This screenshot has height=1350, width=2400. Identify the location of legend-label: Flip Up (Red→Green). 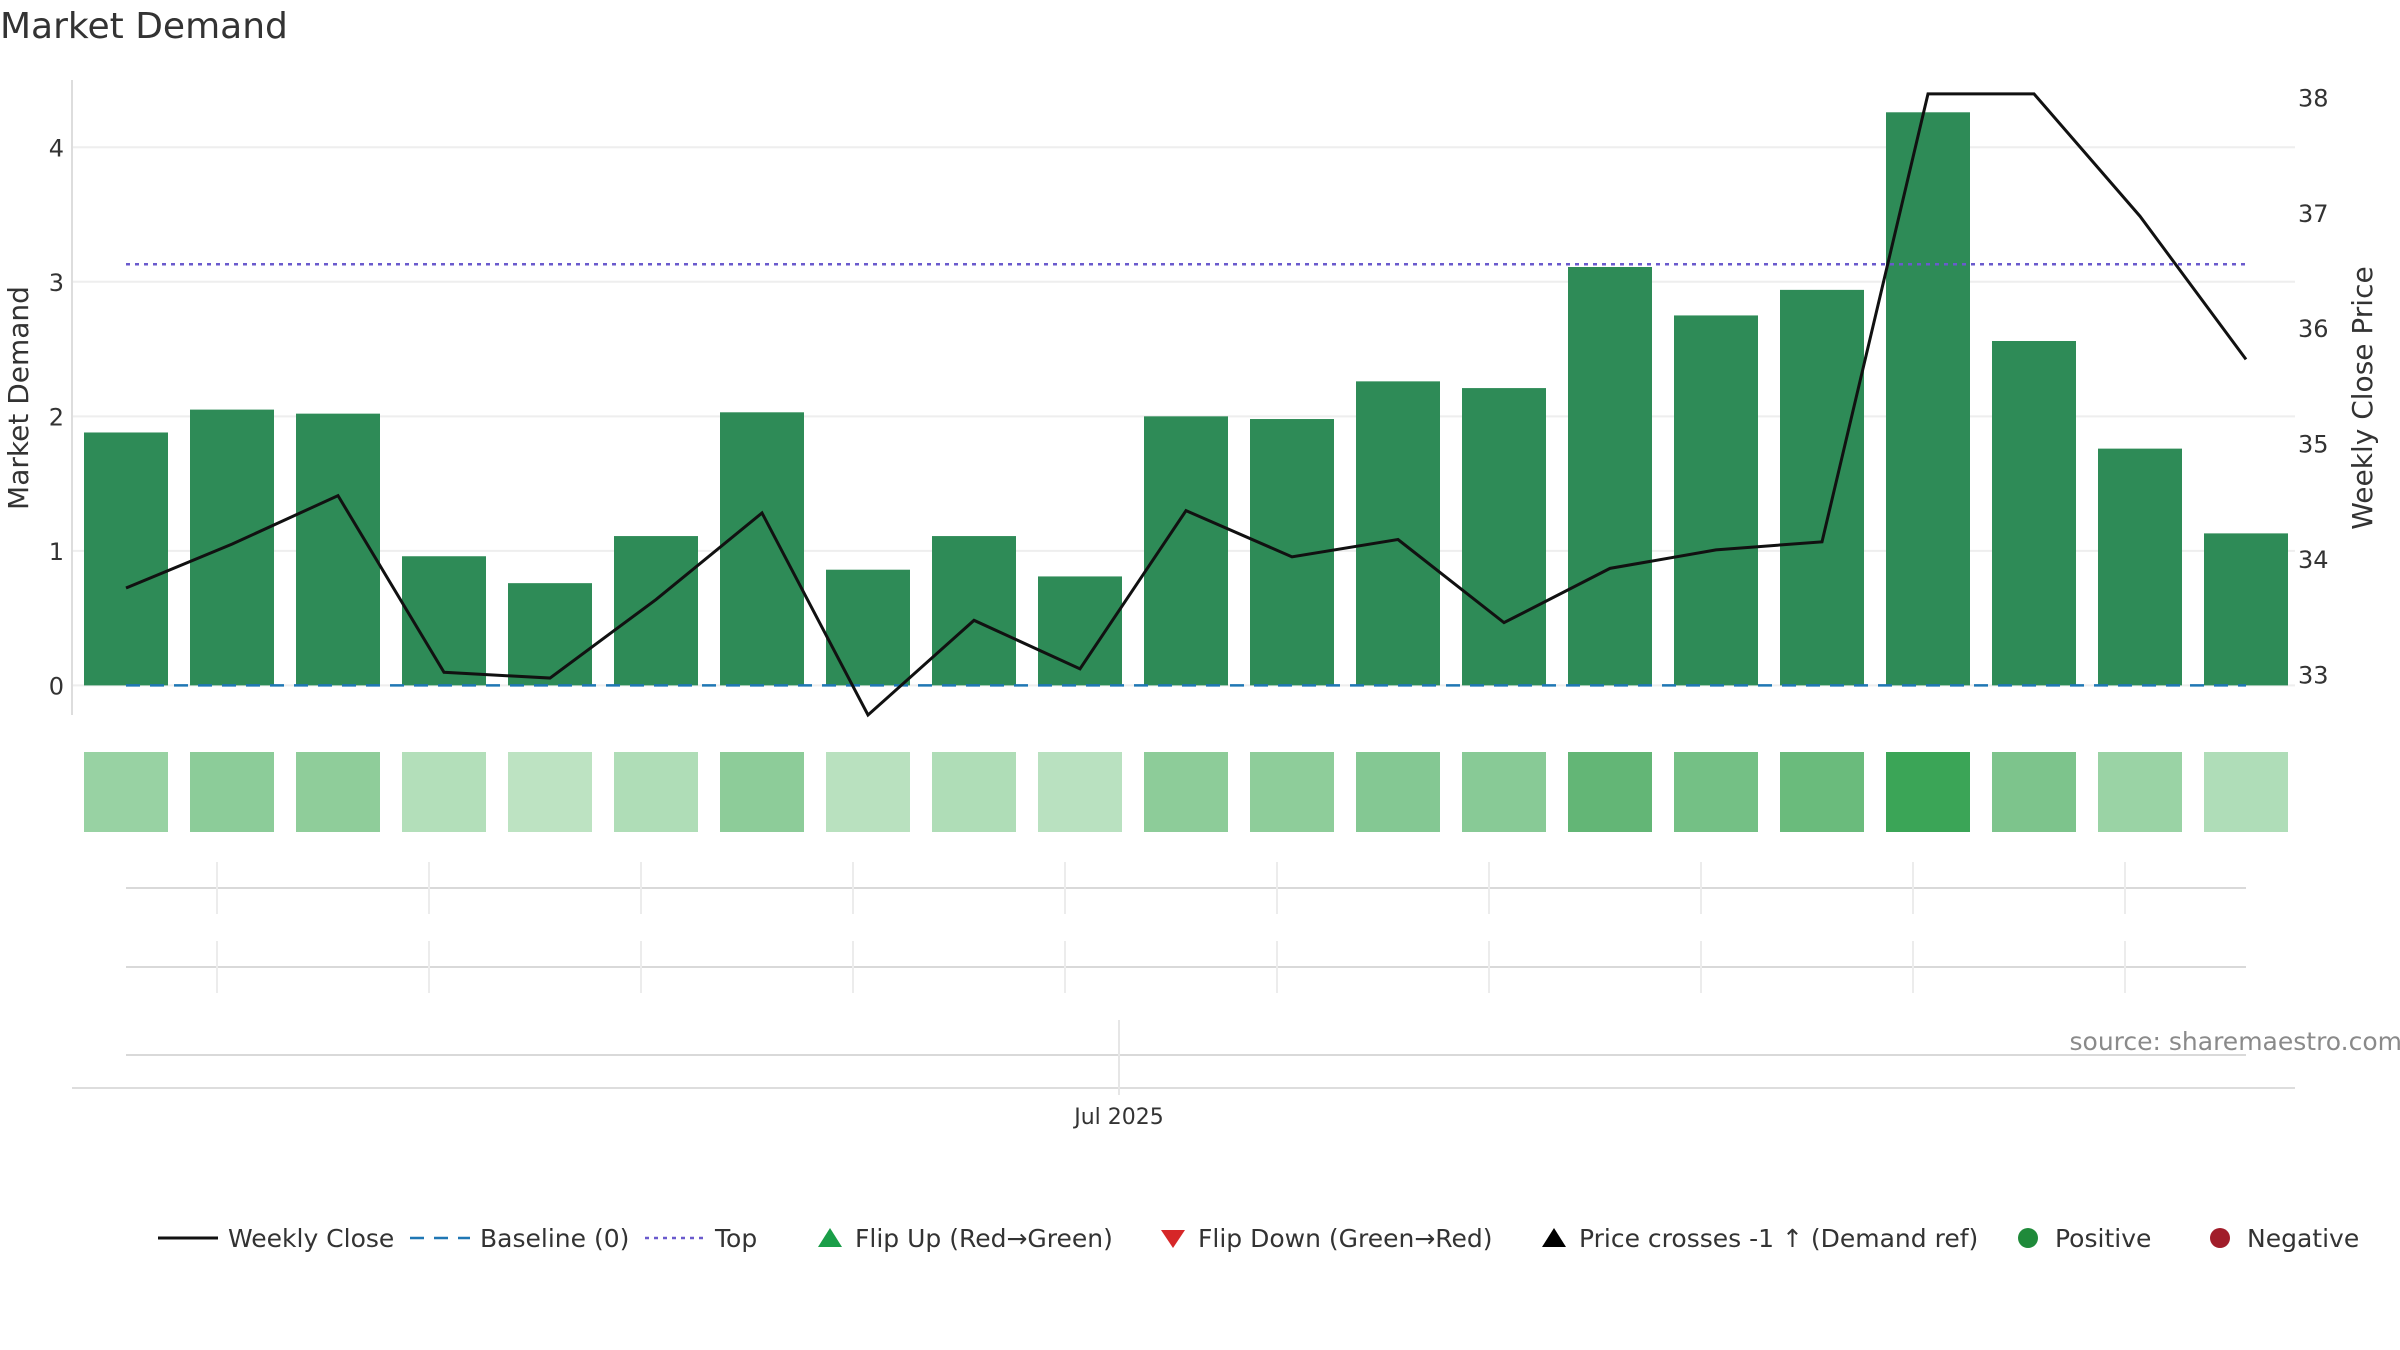
(984, 1238).